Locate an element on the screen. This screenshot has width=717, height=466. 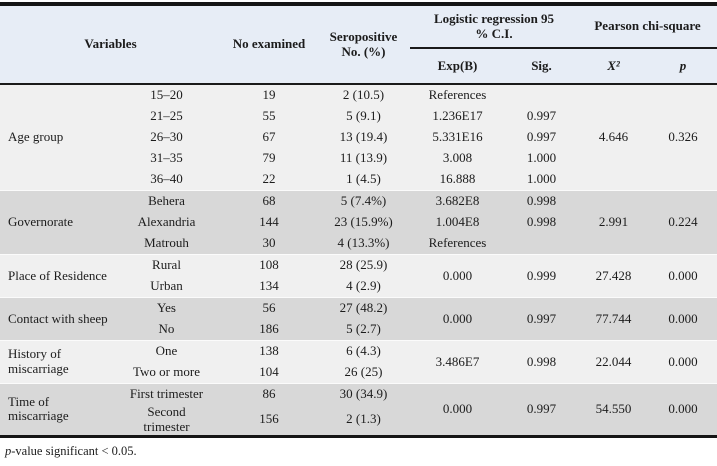
variable-label: History of miscarriage is located at coordinates (56, 362).